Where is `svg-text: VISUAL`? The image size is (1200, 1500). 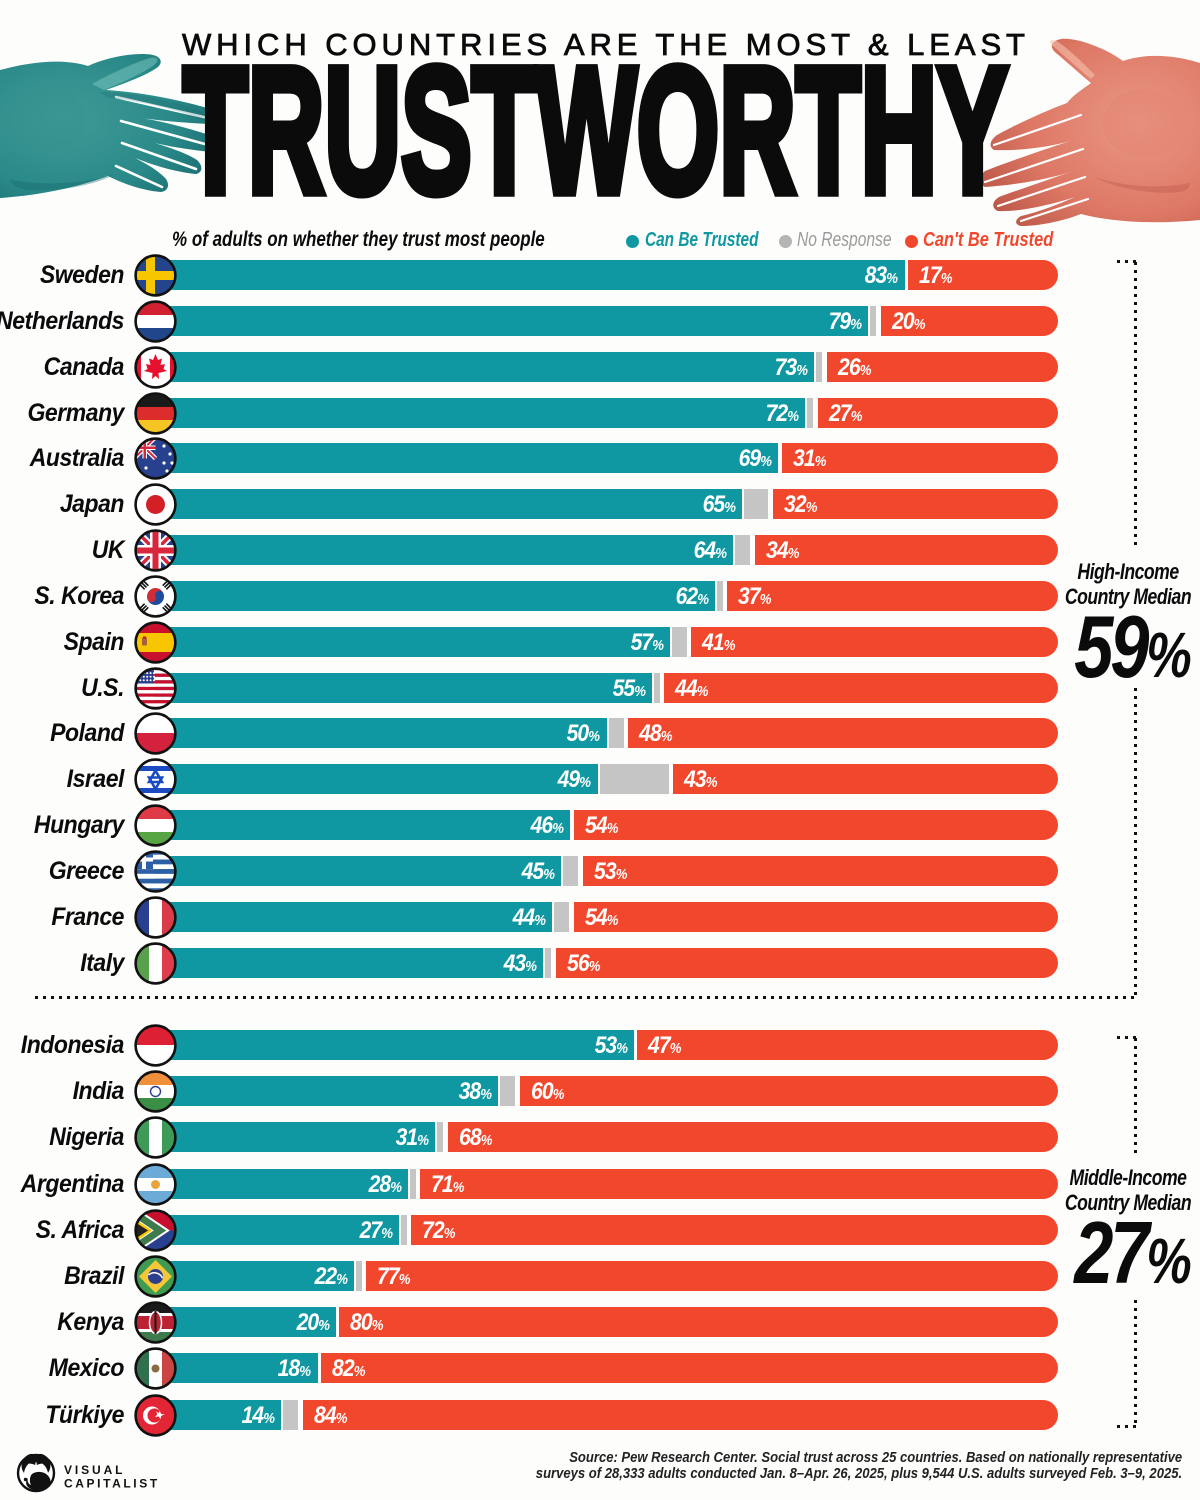
svg-text: VISUAL is located at coordinates (94, 1470).